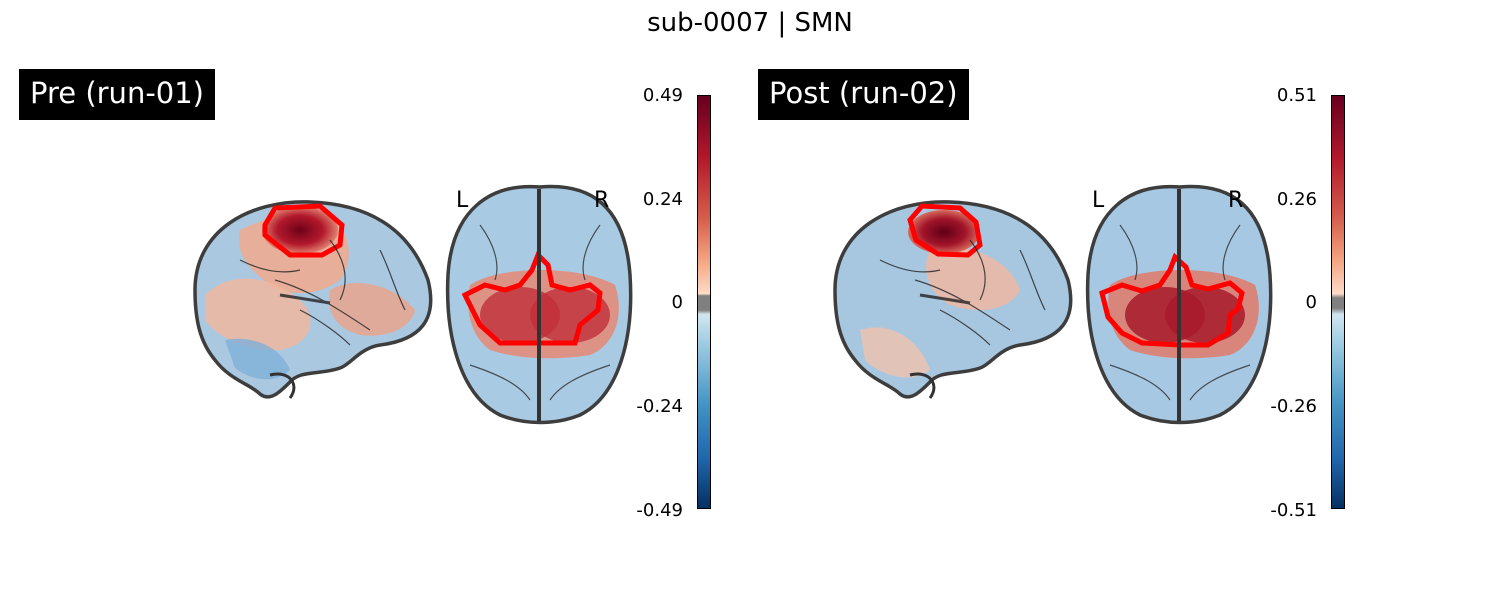 Image resolution: width=1500 pixels, height=600 pixels. Describe the element at coordinates (1293, 406) in the screenshot. I see `post-tick-low: -0.26` at that location.